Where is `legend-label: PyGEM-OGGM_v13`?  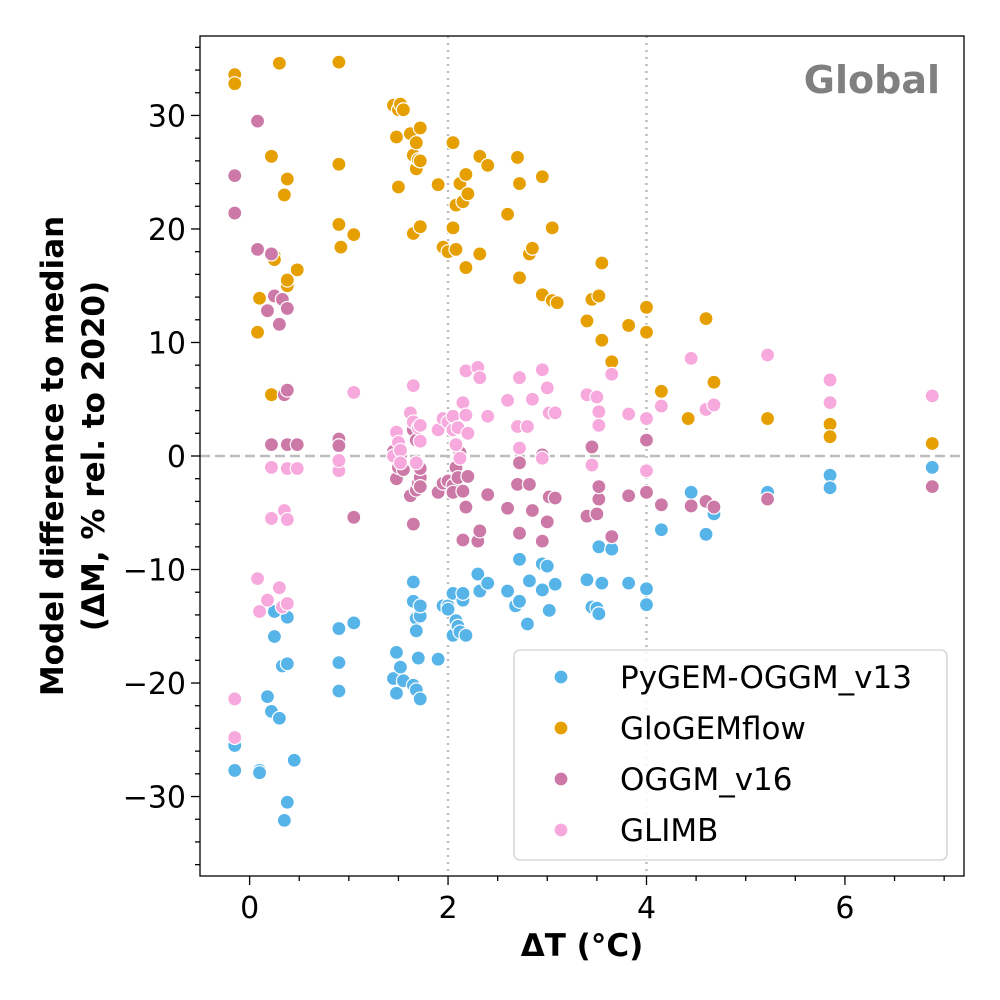
legend-label: PyGEM-OGGM_v13 is located at coordinates (766, 678).